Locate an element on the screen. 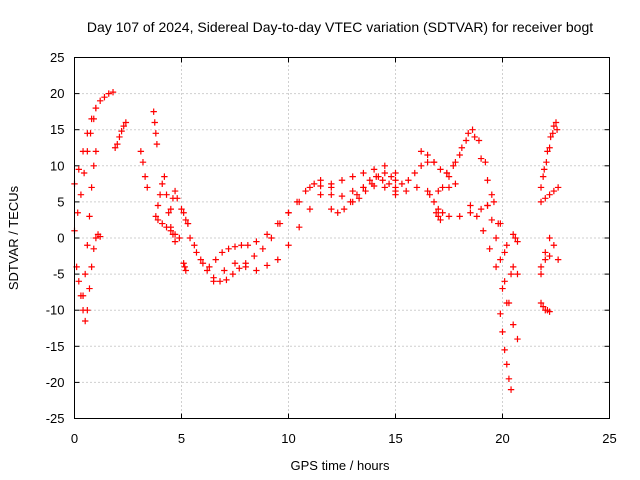 The height and width of the screenshot is (480, 640). x-tick-label: 20 is located at coordinates (502, 438).